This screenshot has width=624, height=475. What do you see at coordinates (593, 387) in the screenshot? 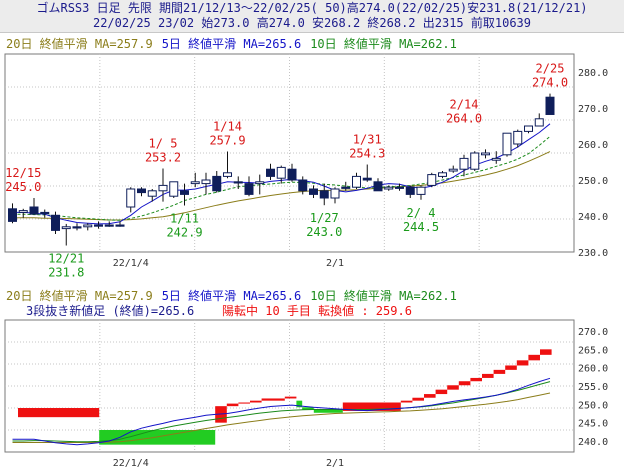
I see `break-y-tick-label: 255.0` at bounding box center [593, 387].